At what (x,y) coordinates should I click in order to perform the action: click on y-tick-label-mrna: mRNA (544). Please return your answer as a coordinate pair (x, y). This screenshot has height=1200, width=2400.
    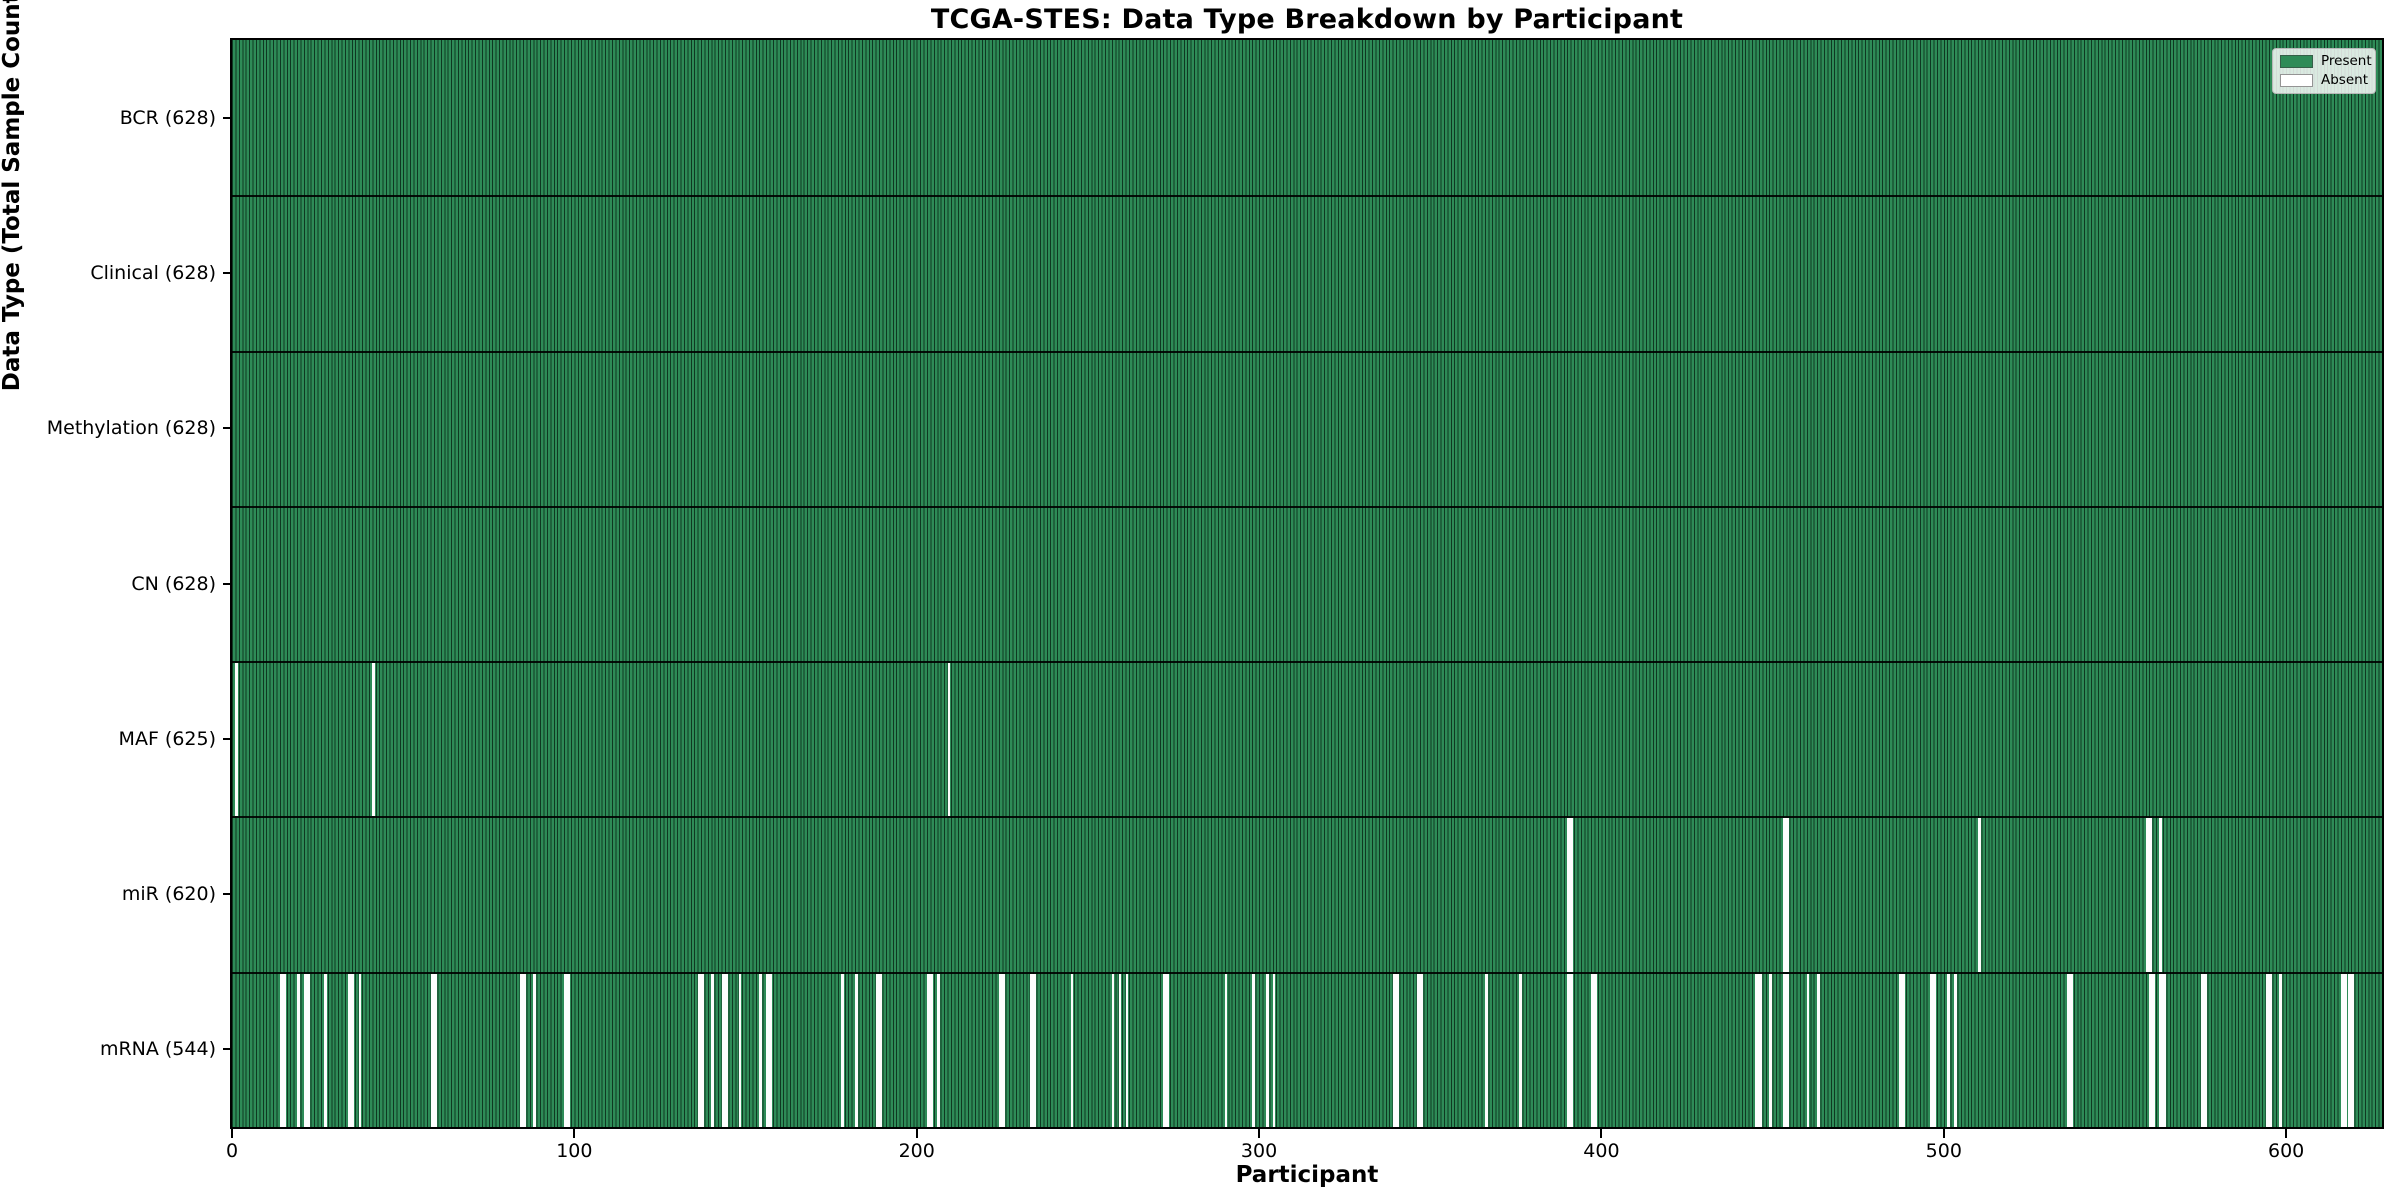
    Looking at the image, I should click on (157, 1049).